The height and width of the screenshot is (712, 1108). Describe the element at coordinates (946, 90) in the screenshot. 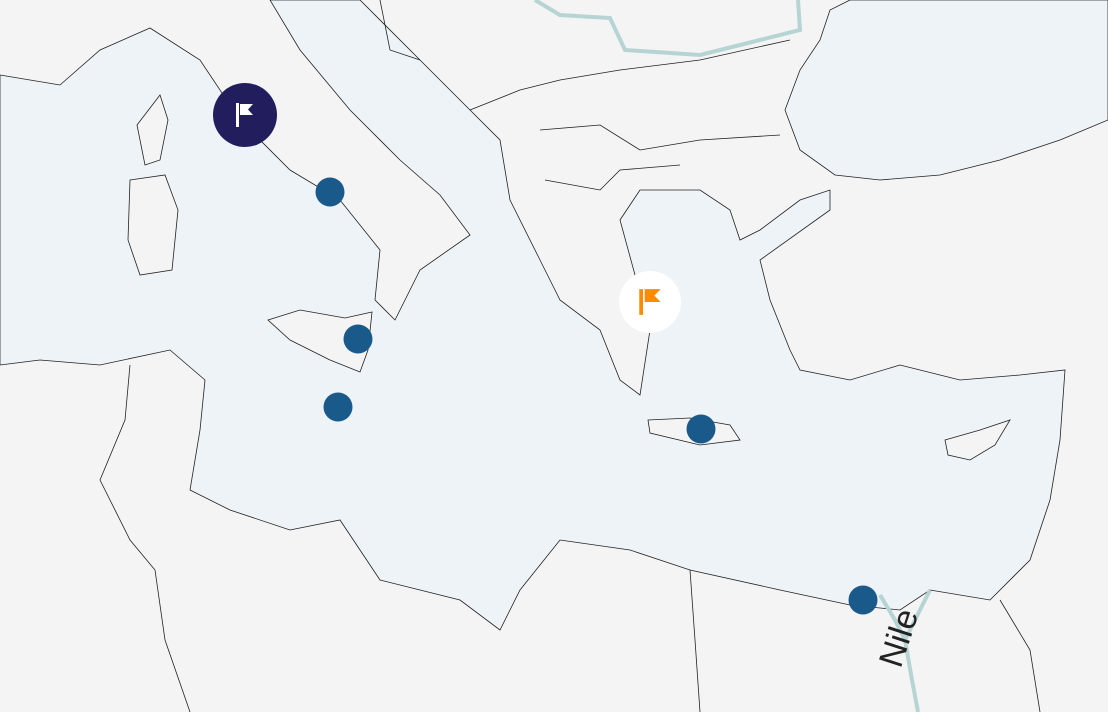

I see `sea-black-sea` at that location.